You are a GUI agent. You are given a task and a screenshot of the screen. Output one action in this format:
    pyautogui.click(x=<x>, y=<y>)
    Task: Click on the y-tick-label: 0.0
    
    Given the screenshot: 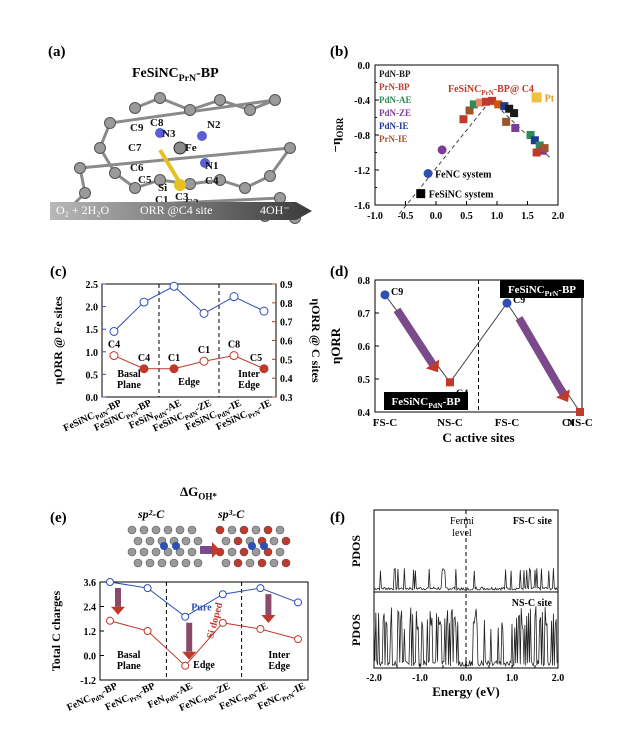 What is the action you would take?
    pyautogui.click(x=364, y=66)
    